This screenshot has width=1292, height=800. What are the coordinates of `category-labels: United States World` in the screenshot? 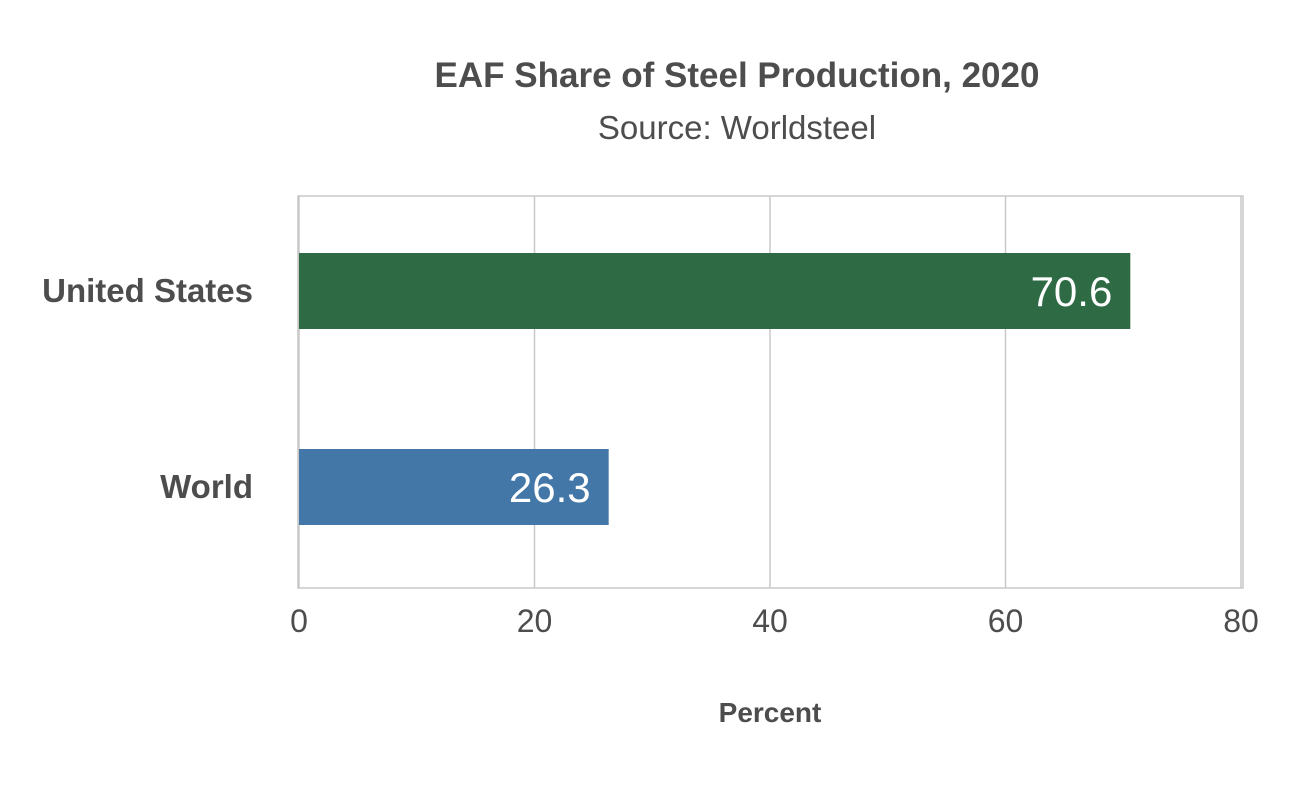 It's located at (147, 388).